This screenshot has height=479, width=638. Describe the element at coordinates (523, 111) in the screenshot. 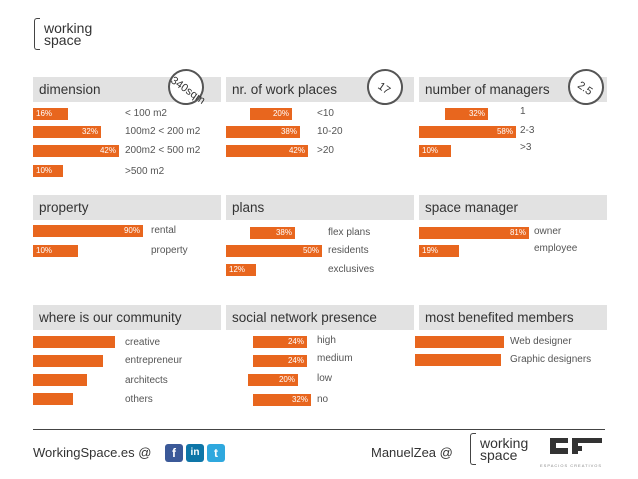

I see `managers-label-1: 1` at that location.